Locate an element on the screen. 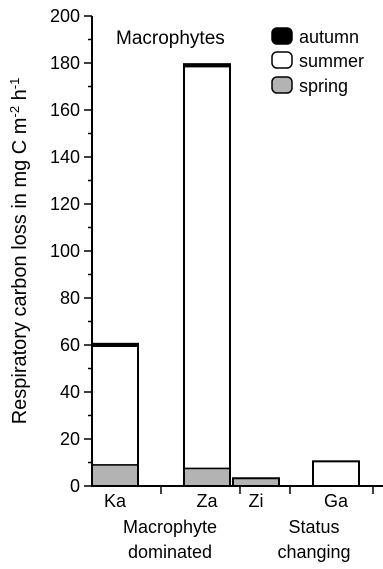 Image resolution: width=383 pixels, height=569 pixels. legend: autumn summer spring is located at coordinates (317, 61).